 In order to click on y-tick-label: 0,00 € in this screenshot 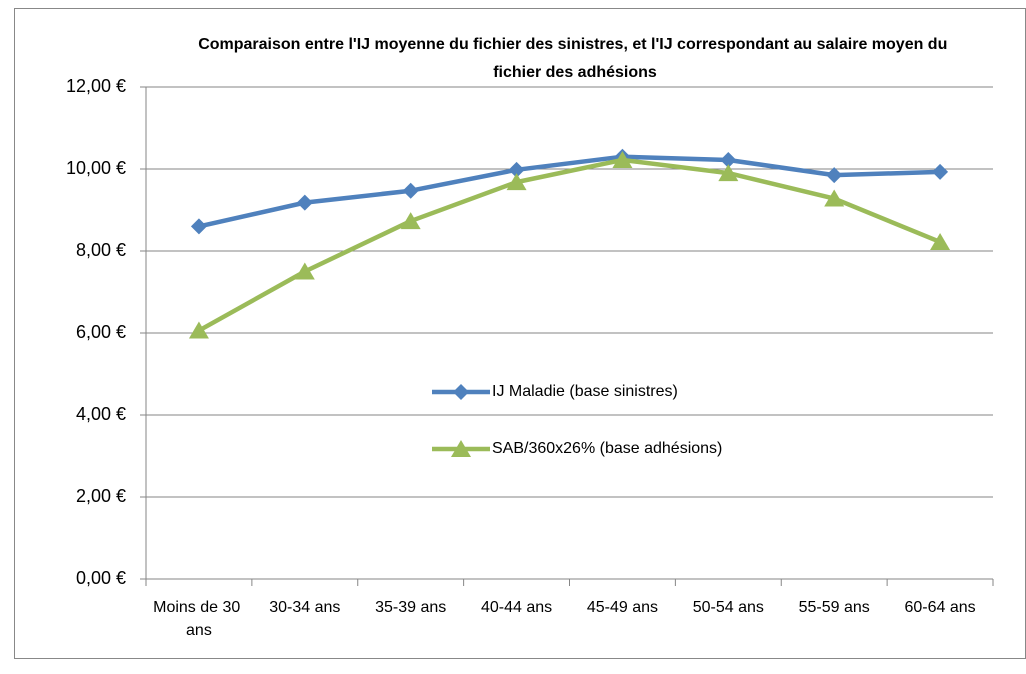, I will do `click(101, 578)`.